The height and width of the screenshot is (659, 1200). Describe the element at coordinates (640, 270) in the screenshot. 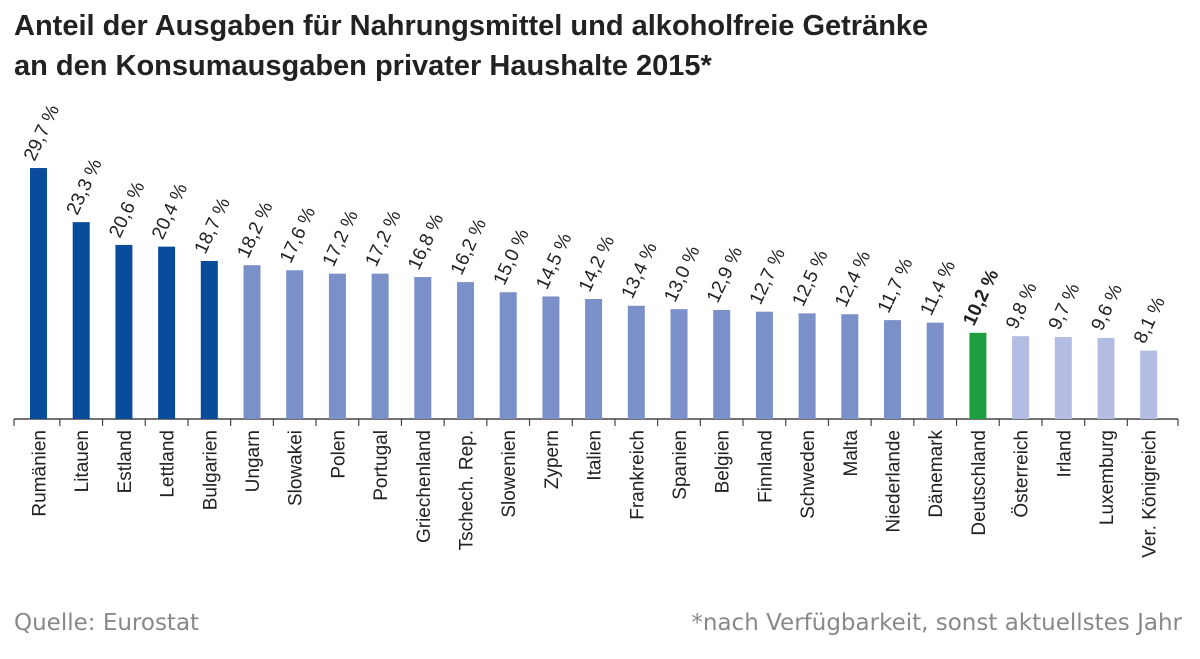

I see `data-label: 13,4 %` at that location.